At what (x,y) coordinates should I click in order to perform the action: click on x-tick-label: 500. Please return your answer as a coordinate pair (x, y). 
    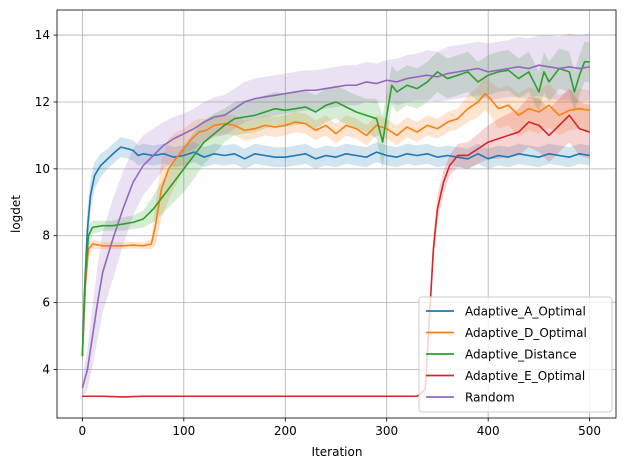
    Looking at the image, I should click on (589, 431).